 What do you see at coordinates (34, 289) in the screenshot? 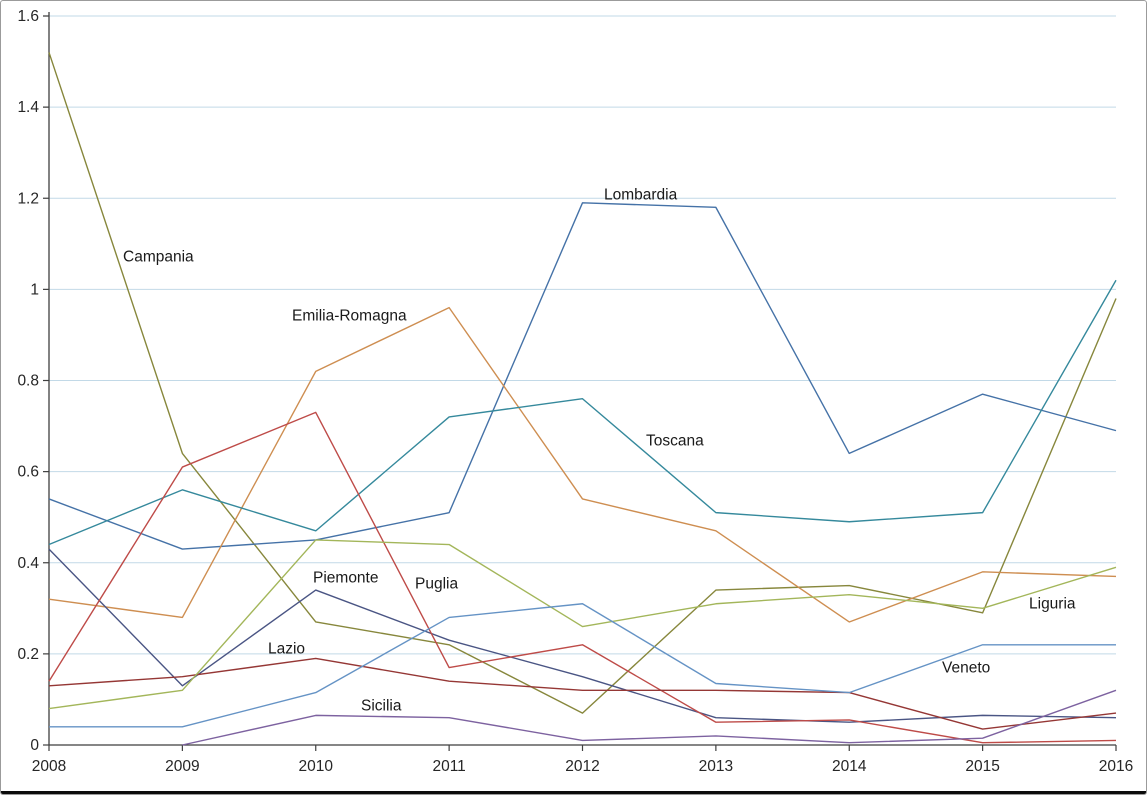
I see `y-axis-tick-label: 1` at bounding box center [34, 289].